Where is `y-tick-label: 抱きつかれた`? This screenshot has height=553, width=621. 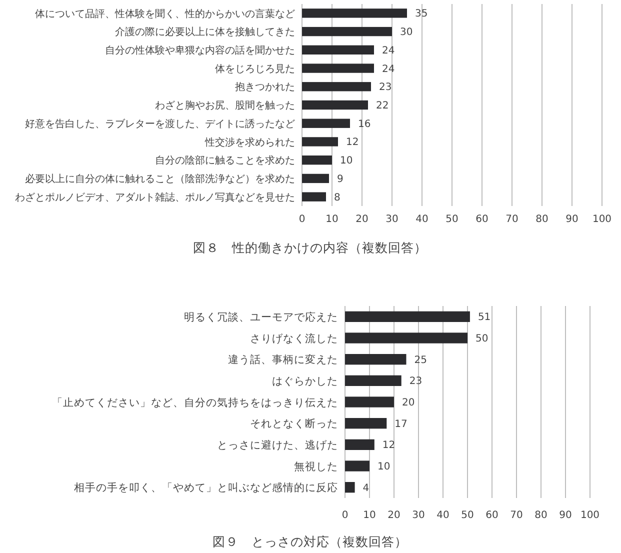
y-tick-label: 抱きつかれた is located at coordinates (265, 87).